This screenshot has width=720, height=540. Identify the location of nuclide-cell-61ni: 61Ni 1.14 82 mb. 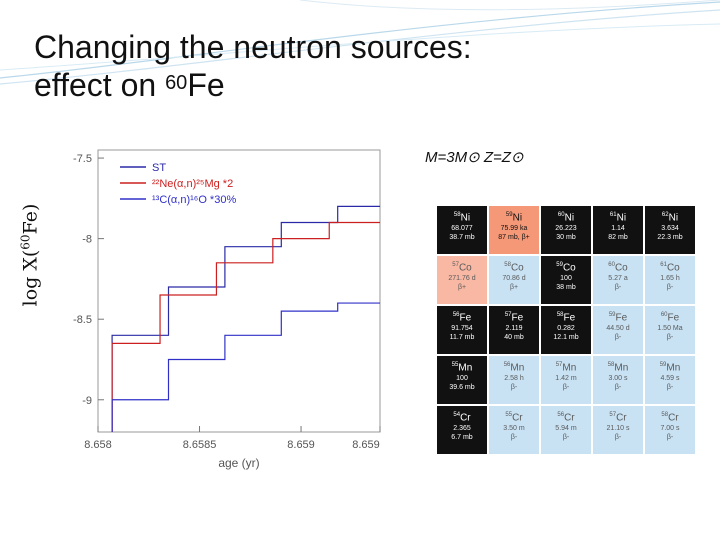
(618, 230).